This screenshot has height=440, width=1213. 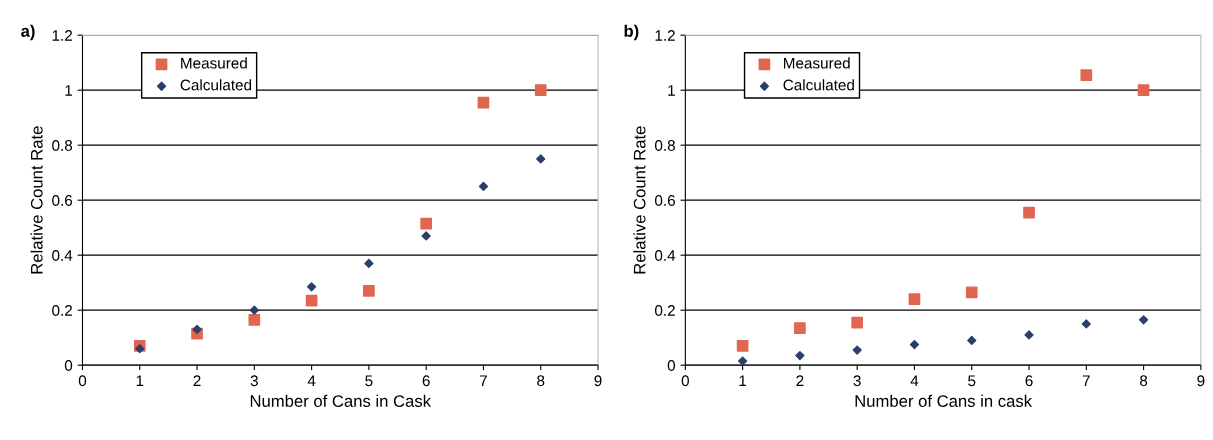 What do you see at coordinates (341, 400) in the screenshot?
I see `x-axis-title: Number of Cans in Cask` at bounding box center [341, 400].